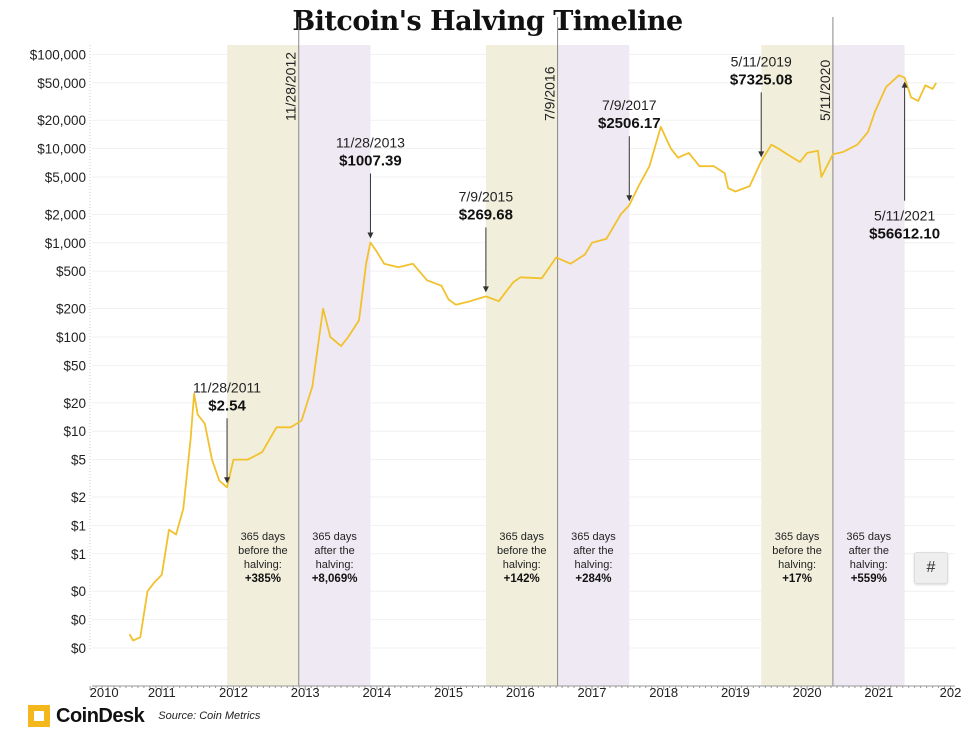 The height and width of the screenshot is (730, 975). Describe the element at coordinates (104, 692) in the screenshot. I see `x-tick-label: 2010` at that location.